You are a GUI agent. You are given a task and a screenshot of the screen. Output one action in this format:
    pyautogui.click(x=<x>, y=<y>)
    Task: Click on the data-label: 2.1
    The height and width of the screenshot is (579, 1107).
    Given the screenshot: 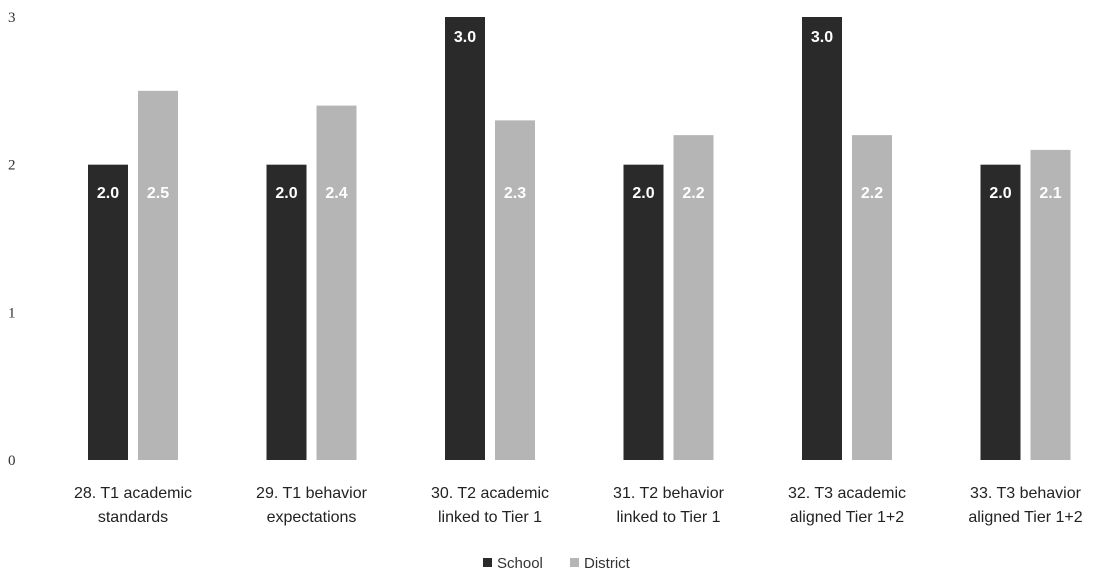 What is the action you would take?
    pyautogui.click(x=1050, y=193)
    